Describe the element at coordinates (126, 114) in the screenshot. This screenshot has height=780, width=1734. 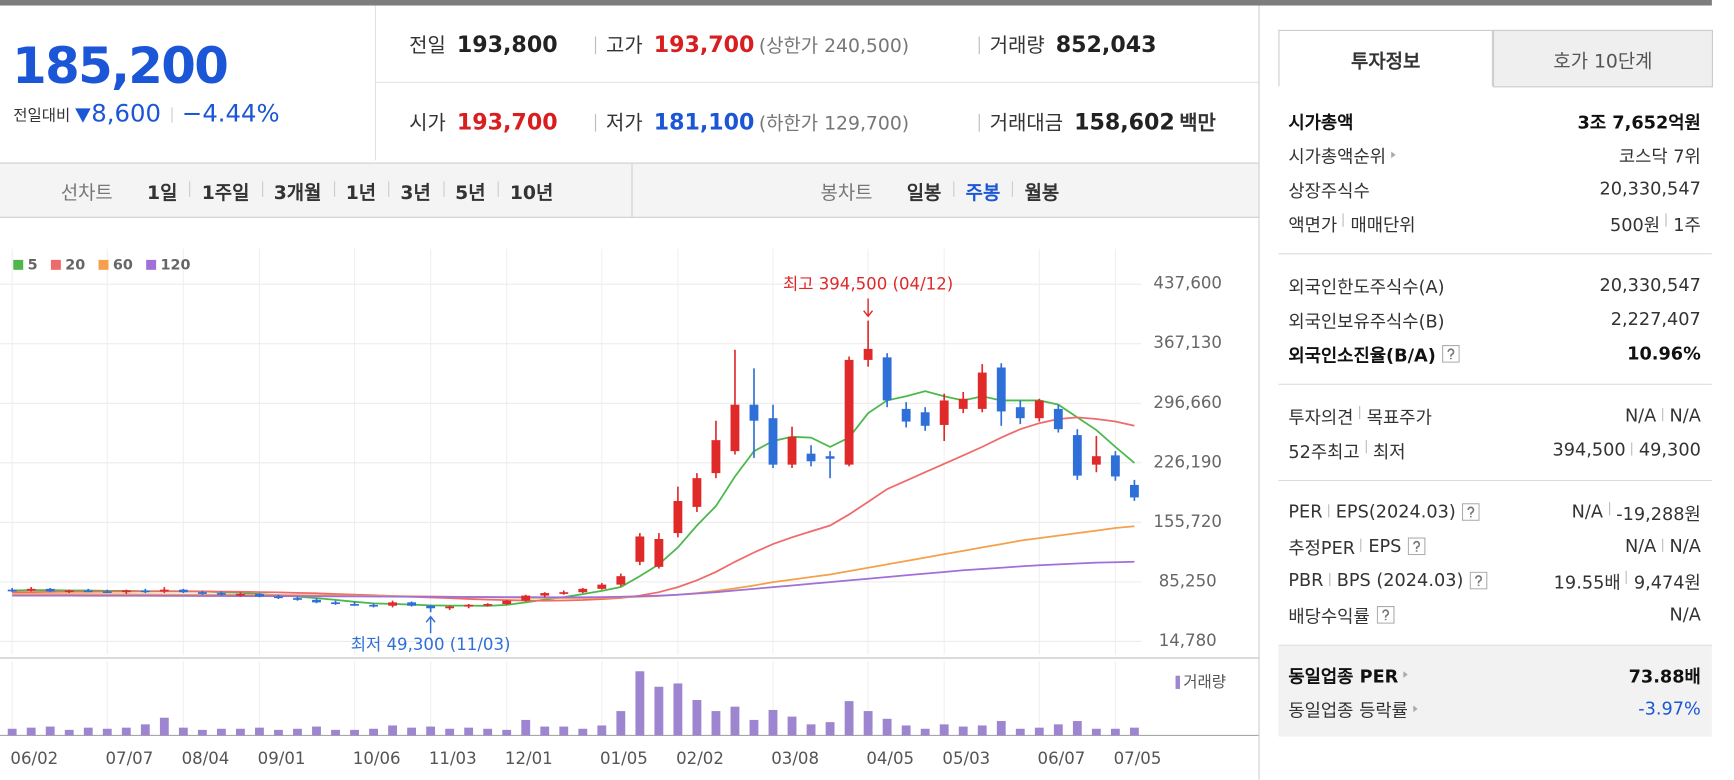
I see `change-amount: 8,600` at that location.